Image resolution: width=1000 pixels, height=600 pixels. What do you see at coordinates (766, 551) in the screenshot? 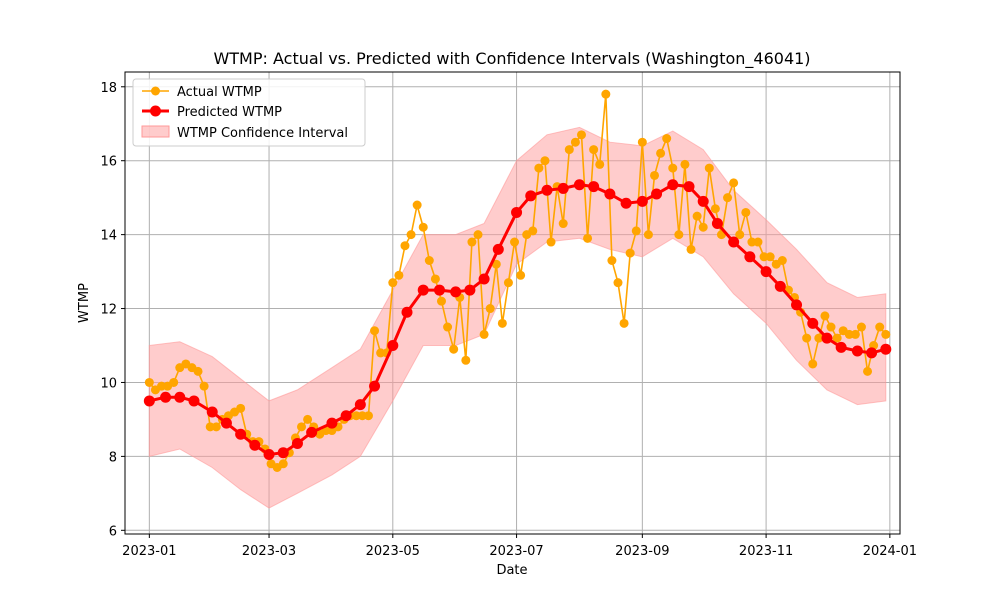
I see `x-tick-label: 2023-11` at bounding box center [766, 551].